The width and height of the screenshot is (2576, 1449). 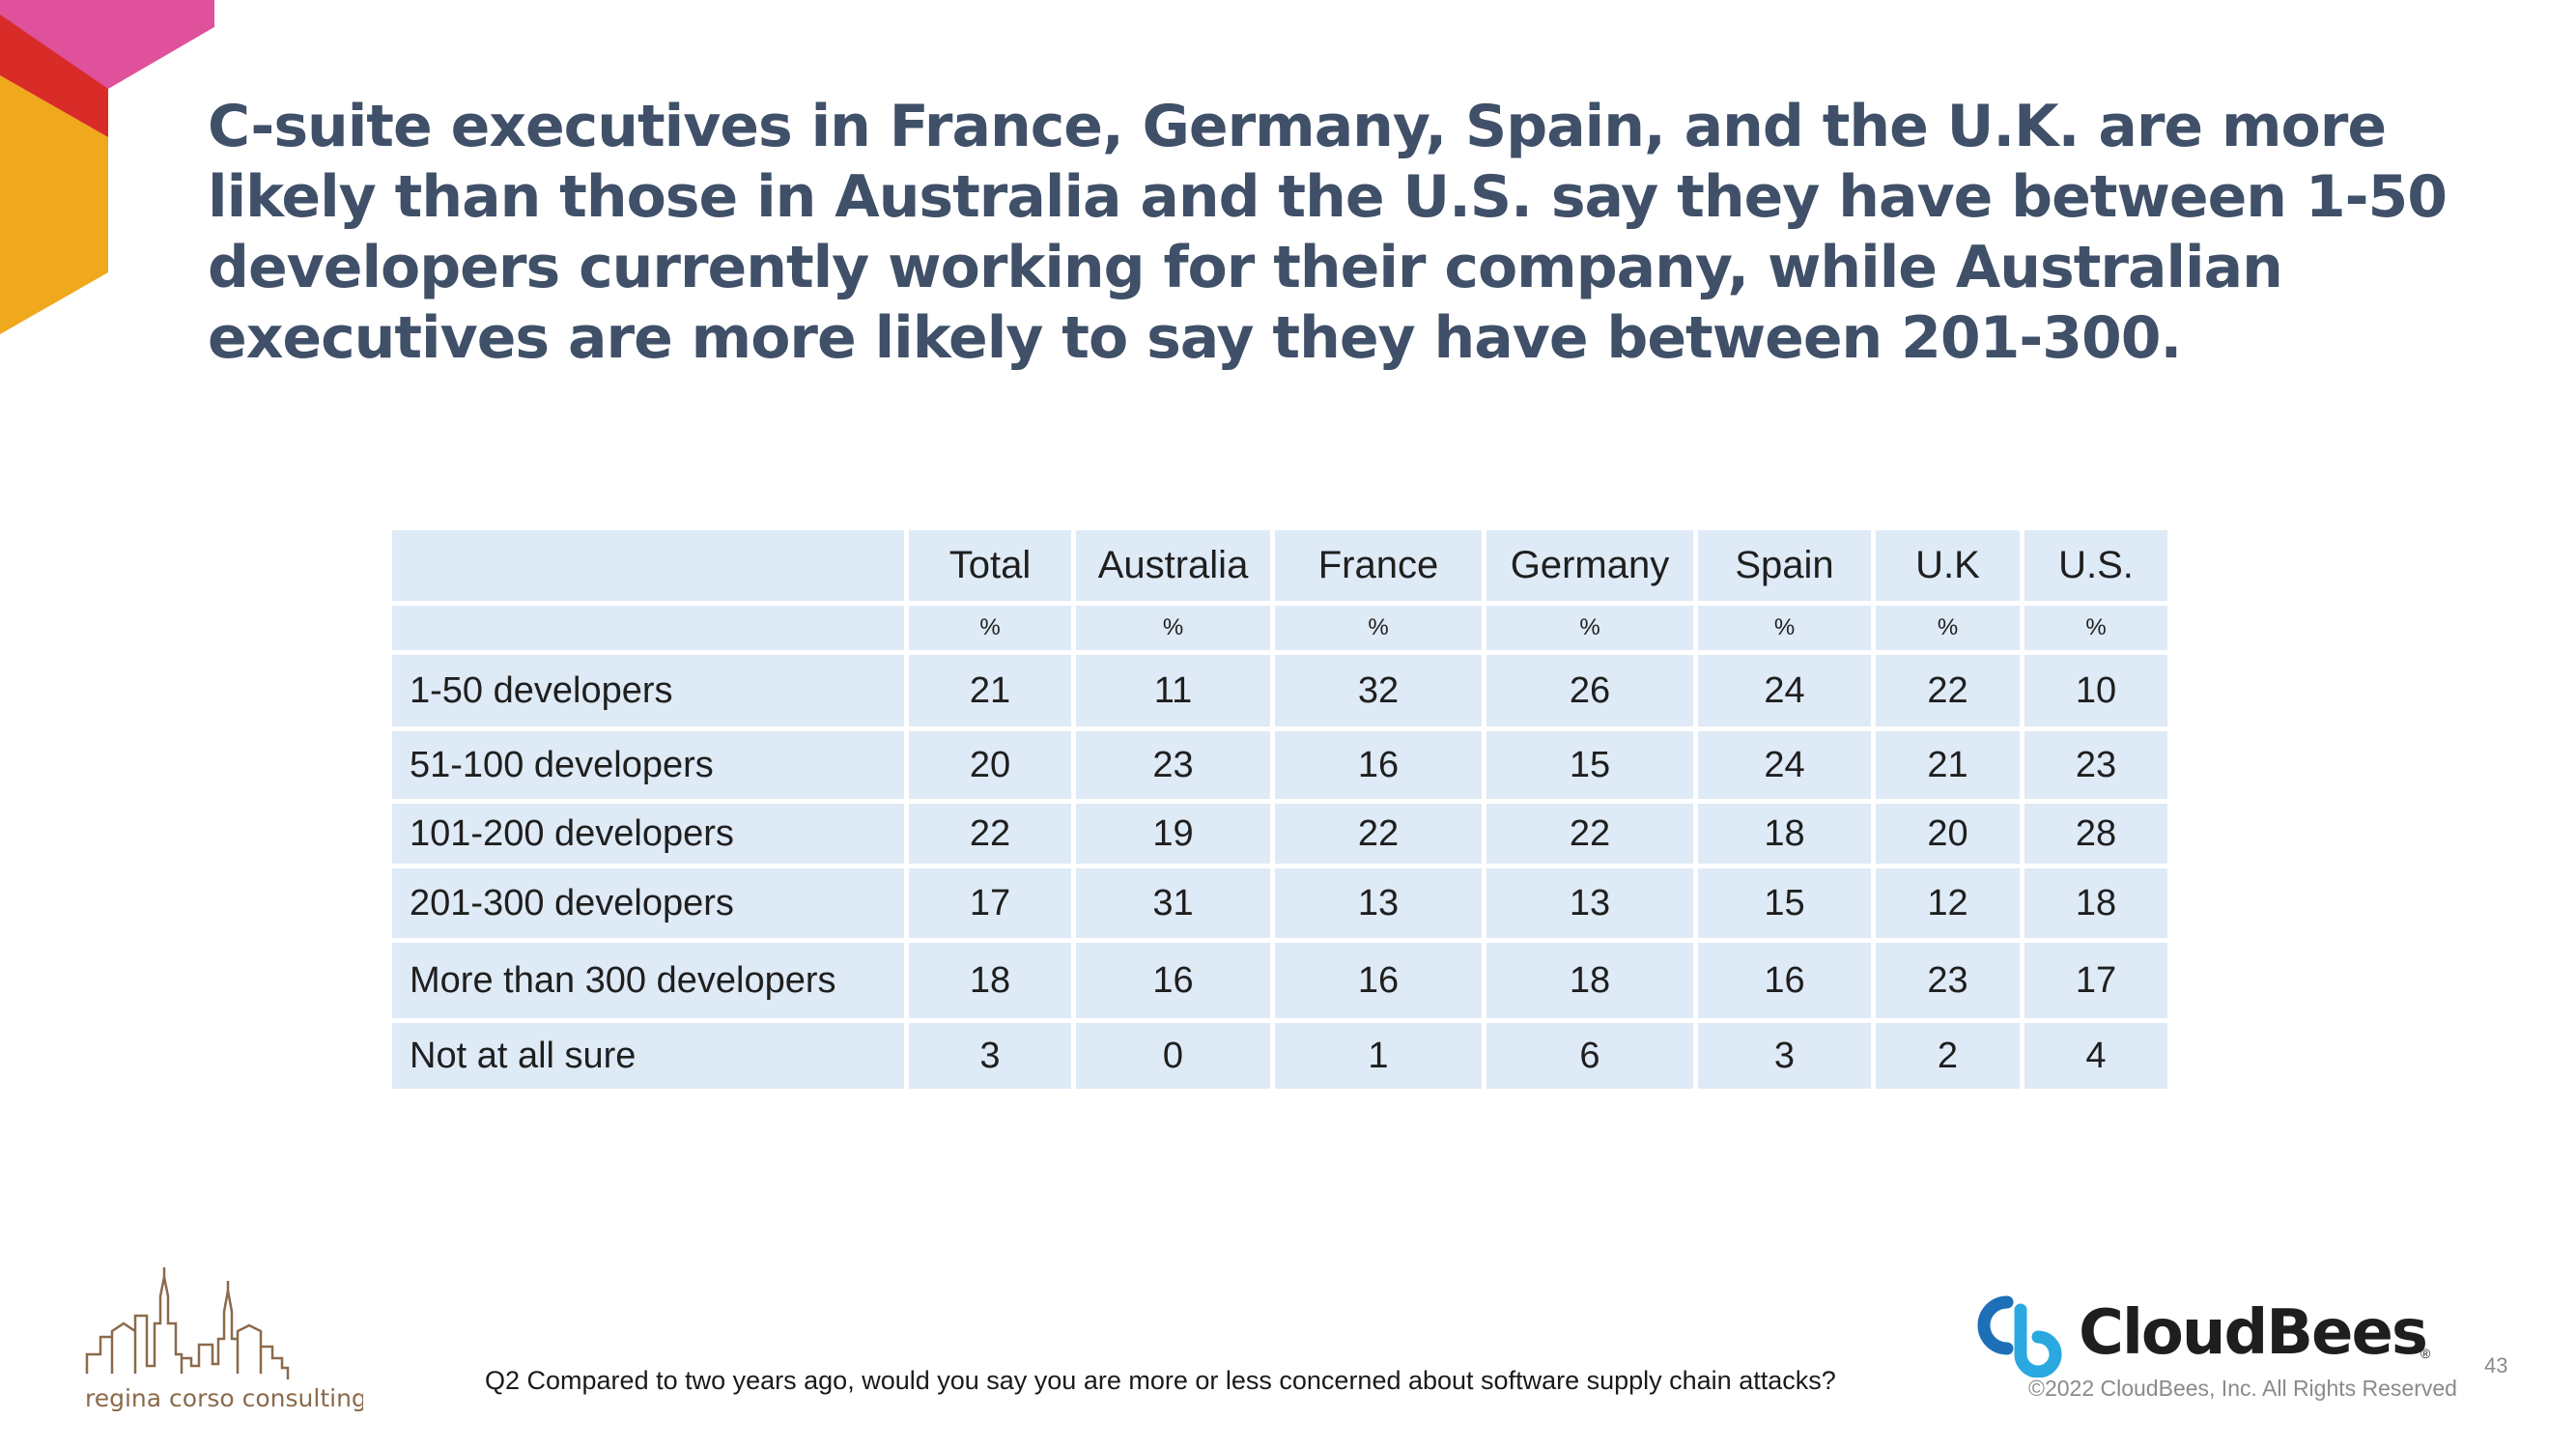 I want to click on page-number: 43, so click(x=2496, y=1365).